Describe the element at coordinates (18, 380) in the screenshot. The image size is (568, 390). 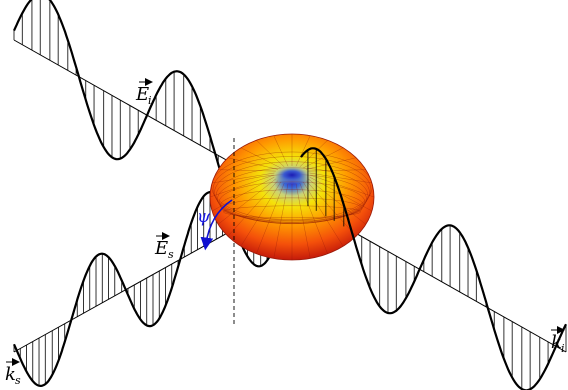
I see `k-scattered-subscript: s` at that location.